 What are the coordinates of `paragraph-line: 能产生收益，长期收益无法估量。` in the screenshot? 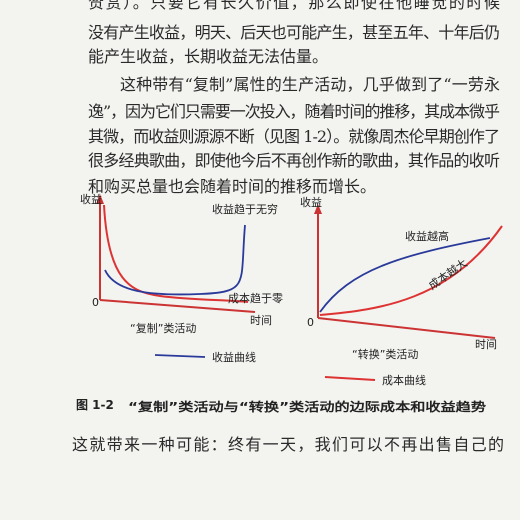 It's located at (208, 56).